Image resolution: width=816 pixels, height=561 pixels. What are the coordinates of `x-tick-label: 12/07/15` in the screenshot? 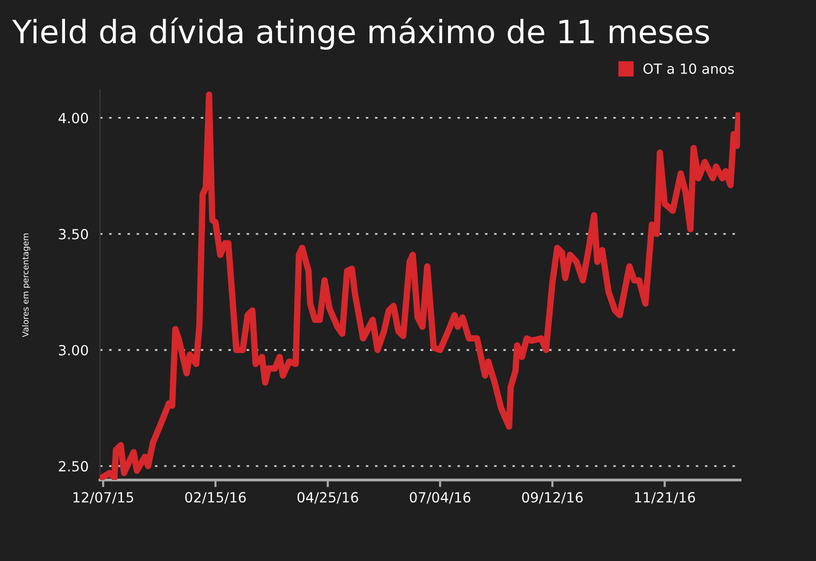 It's located at (104, 498).